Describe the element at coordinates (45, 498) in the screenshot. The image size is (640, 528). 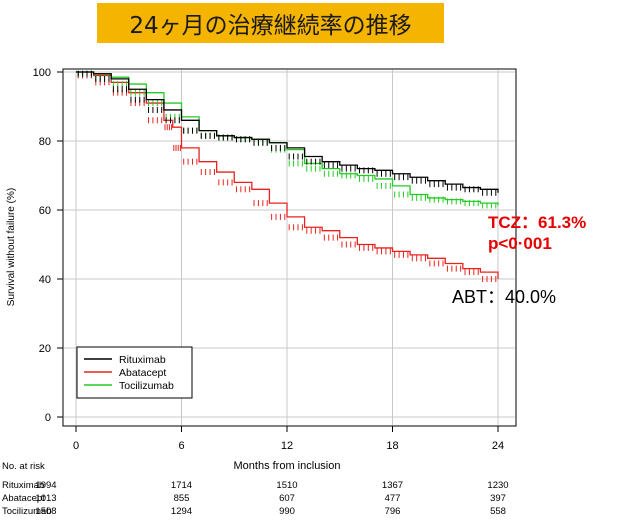
I see `risk-cell: 1013` at that location.